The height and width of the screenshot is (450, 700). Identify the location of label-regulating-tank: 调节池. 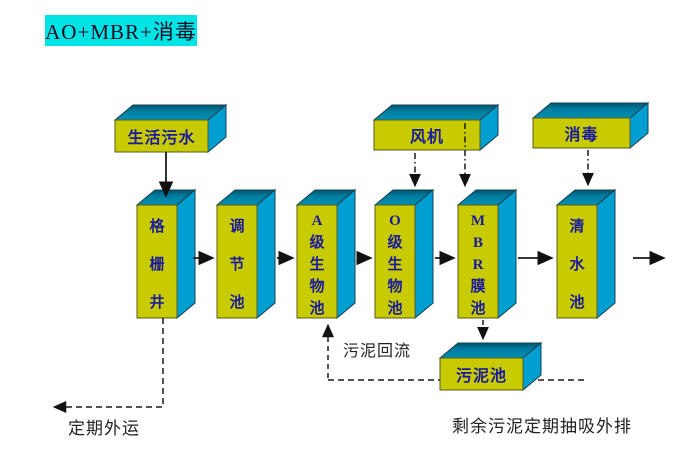
(237, 265).